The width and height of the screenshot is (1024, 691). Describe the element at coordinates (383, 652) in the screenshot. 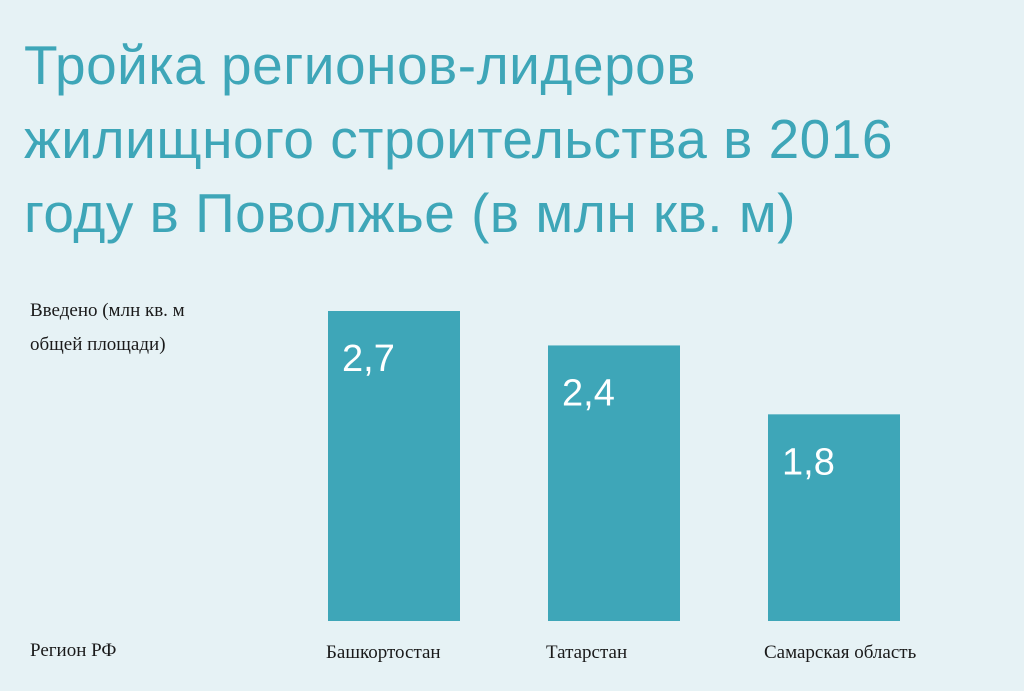

I see `category-label: Башкортостан` at that location.